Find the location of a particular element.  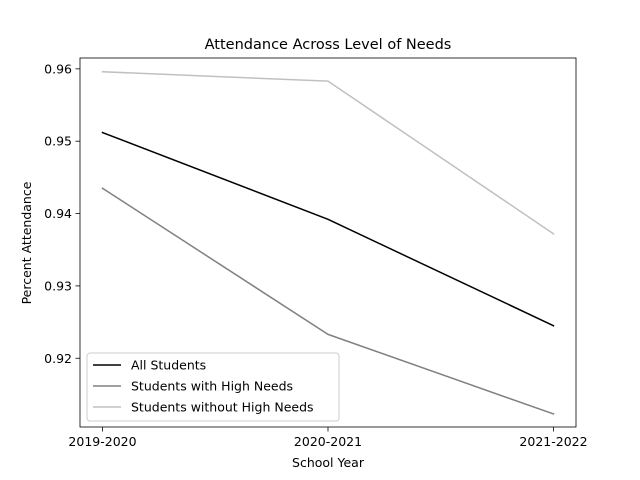

x-tick-label: 2020-2021 is located at coordinates (328, 441).